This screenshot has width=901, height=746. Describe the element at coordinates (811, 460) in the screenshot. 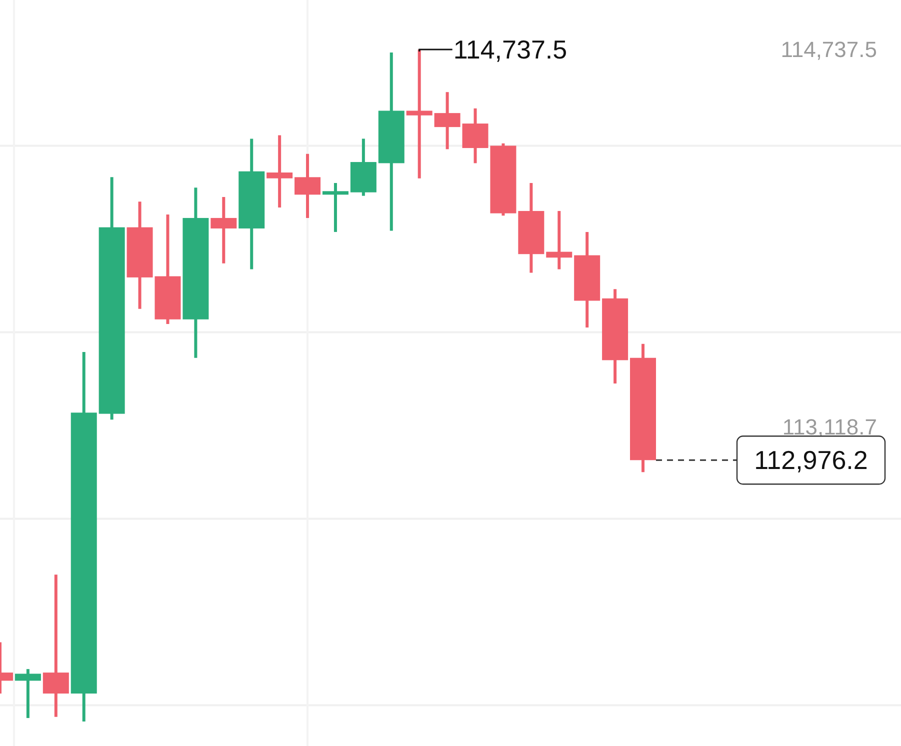

I see `ref-line-label: 112,976.2` at that location.